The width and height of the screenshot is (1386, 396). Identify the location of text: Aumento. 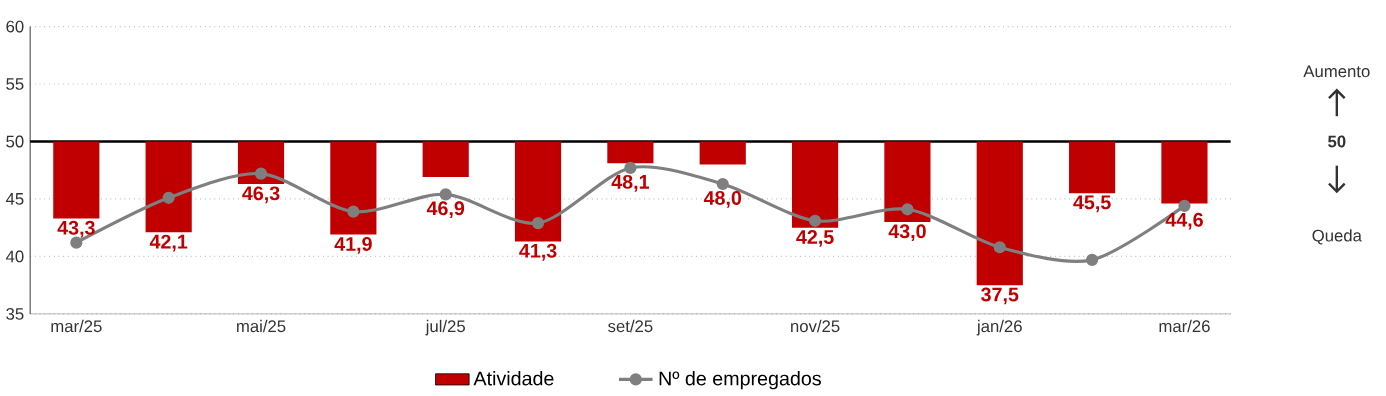
(1336, 71).